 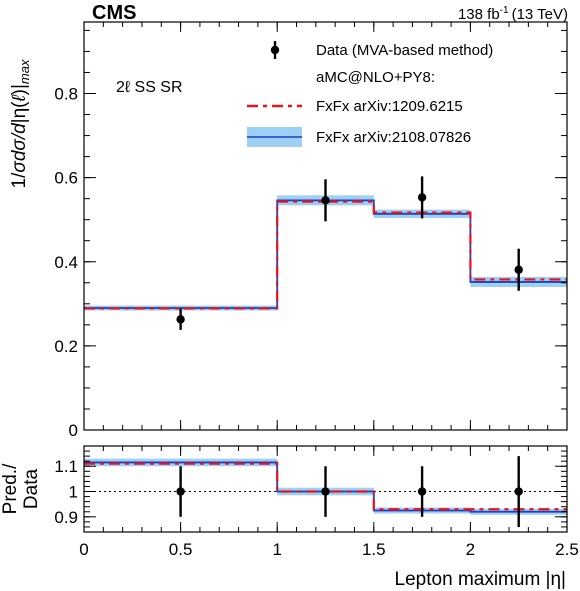 What do you see at coordinates (21, 488) in the screenshot?
I see `ratio-y-axis-label: Pred./Data` at bounding box center [21, 488].